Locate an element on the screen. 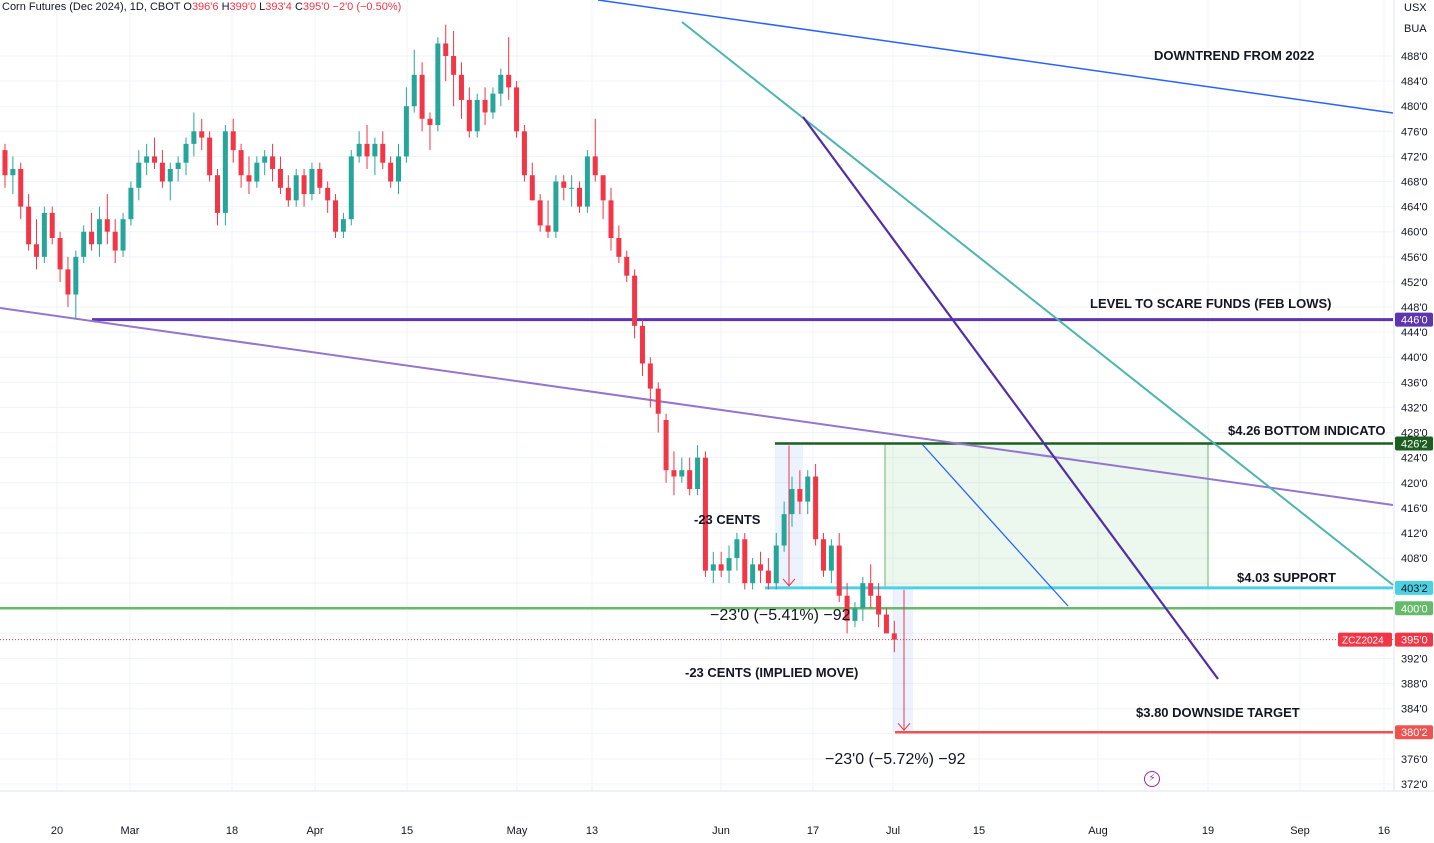  price-tag-feb-lows-bg is located at coordinates (1414, 319).